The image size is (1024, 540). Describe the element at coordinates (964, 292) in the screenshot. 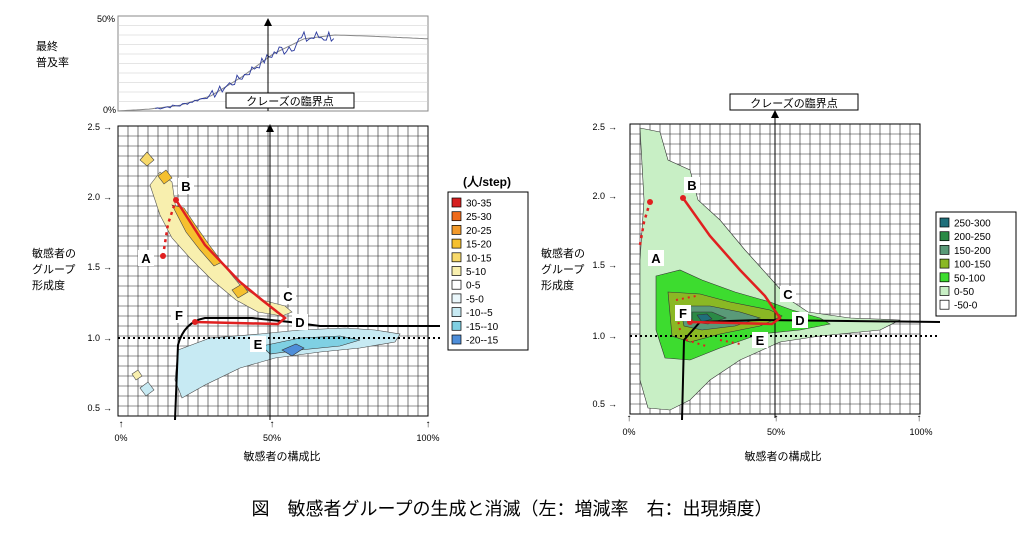

I see `right-legend-label: 0-50` at that location.